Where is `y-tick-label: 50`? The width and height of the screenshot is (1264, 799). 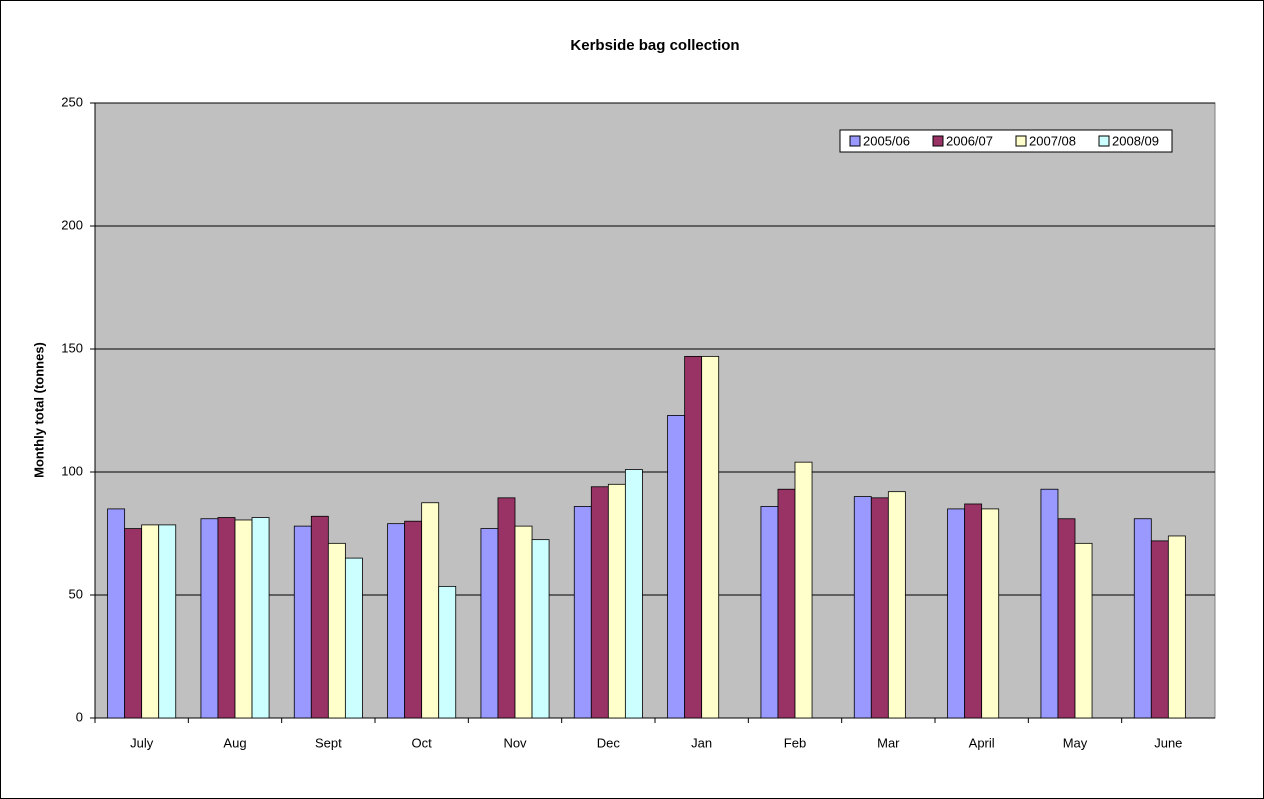 y-tick-label: 50 is located at coordinates (76, 593).